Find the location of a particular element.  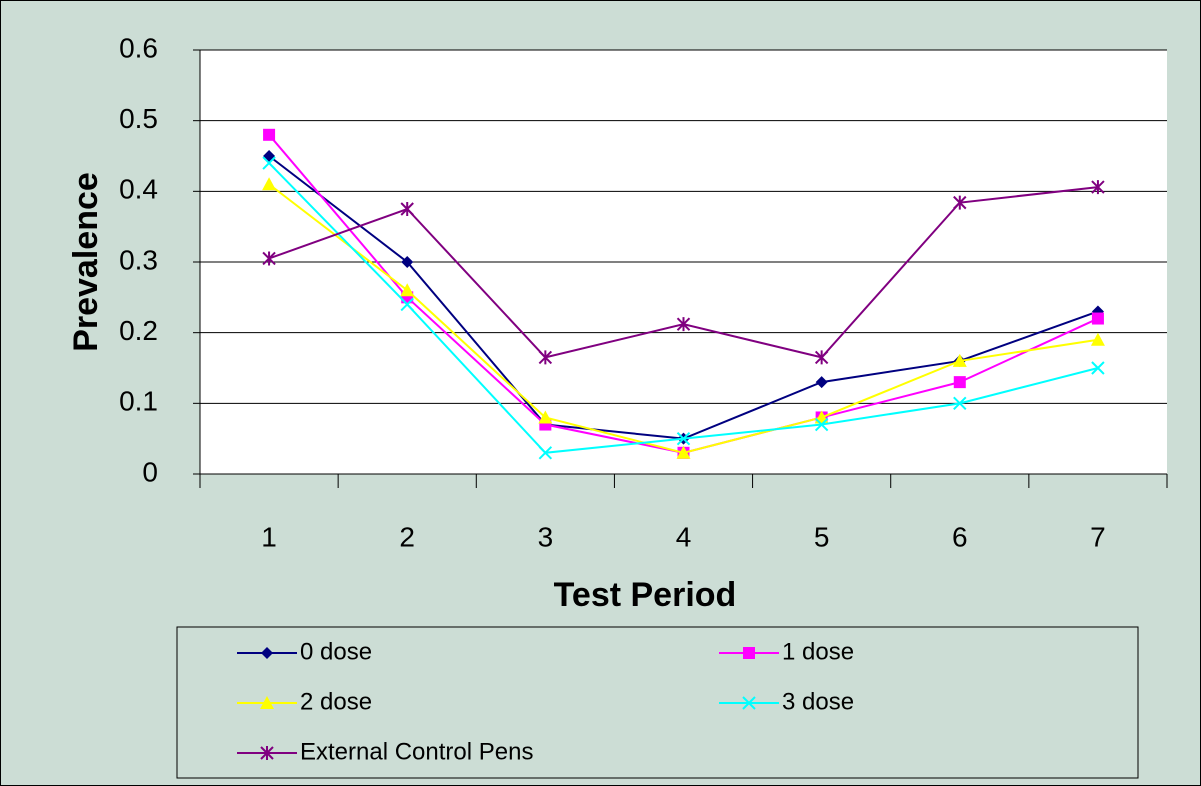

x-tick-label: 7 is located at coordinates (1098, 536).